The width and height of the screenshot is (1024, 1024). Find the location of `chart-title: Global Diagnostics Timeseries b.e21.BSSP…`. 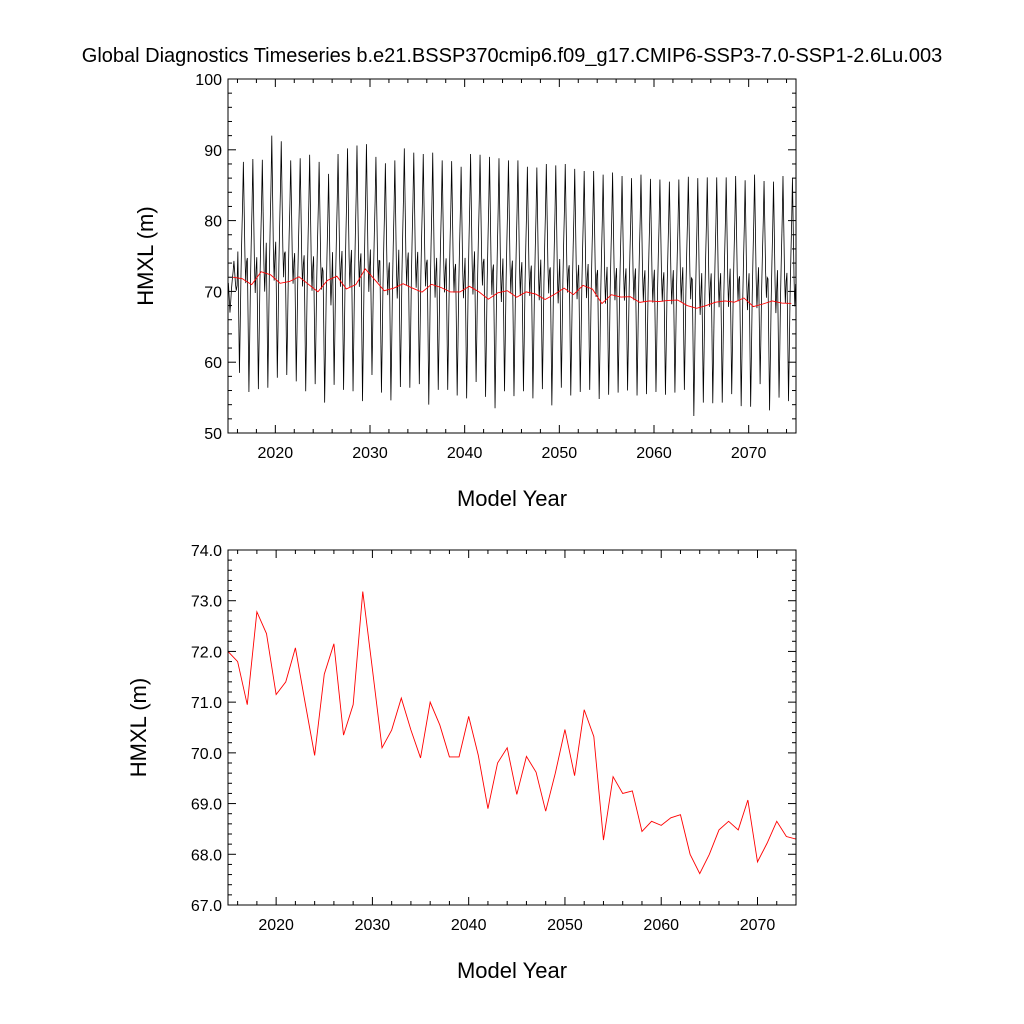

chart-title: Global Diagnostics Timeseries b.e21.BSSP… is located at coordinates (512, 56).